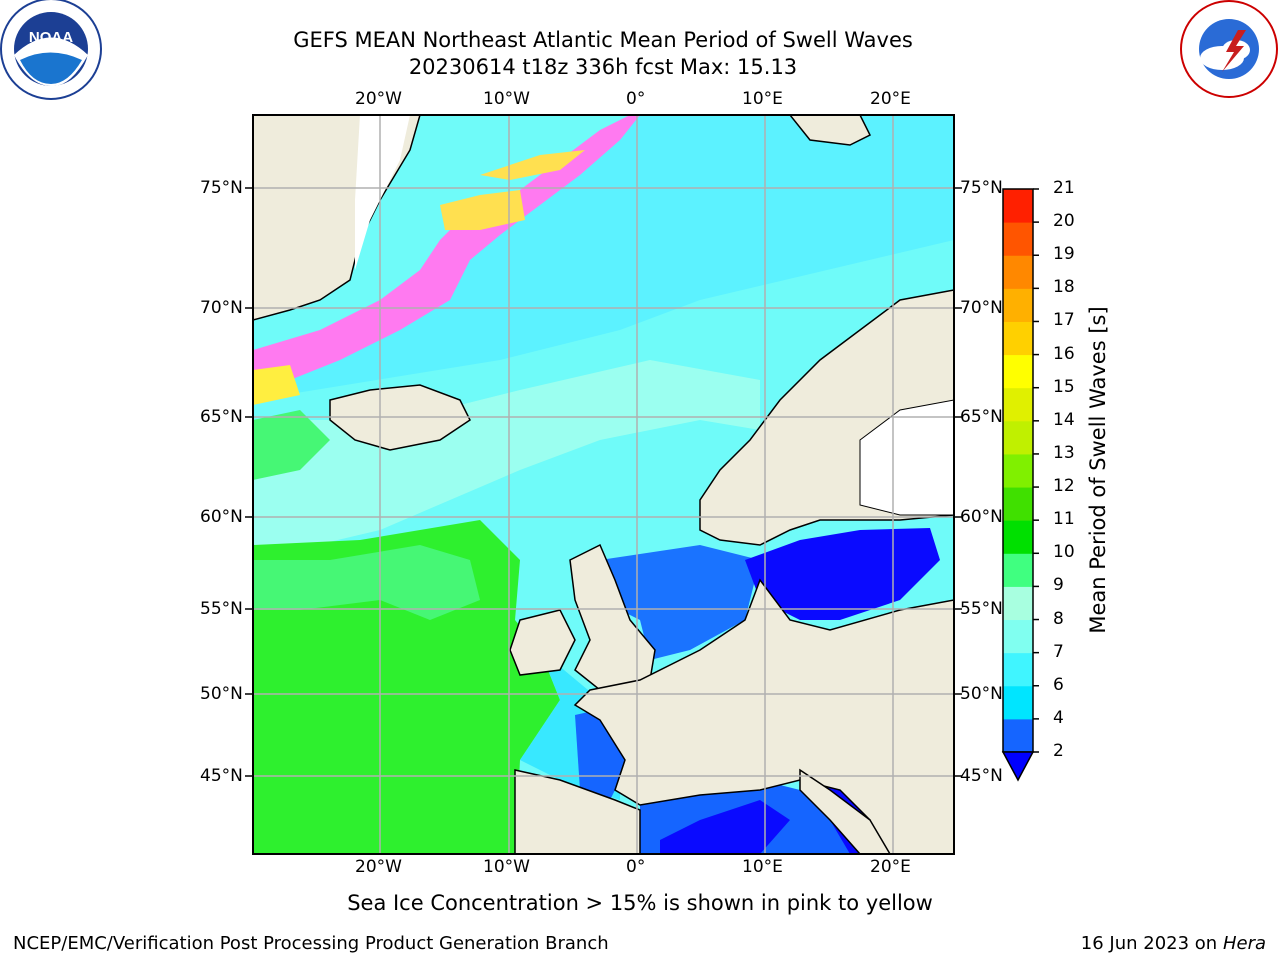  Describe the element at coordinates (1229, 49) in the screenshot. I see `nws-logo-icon` at that location.